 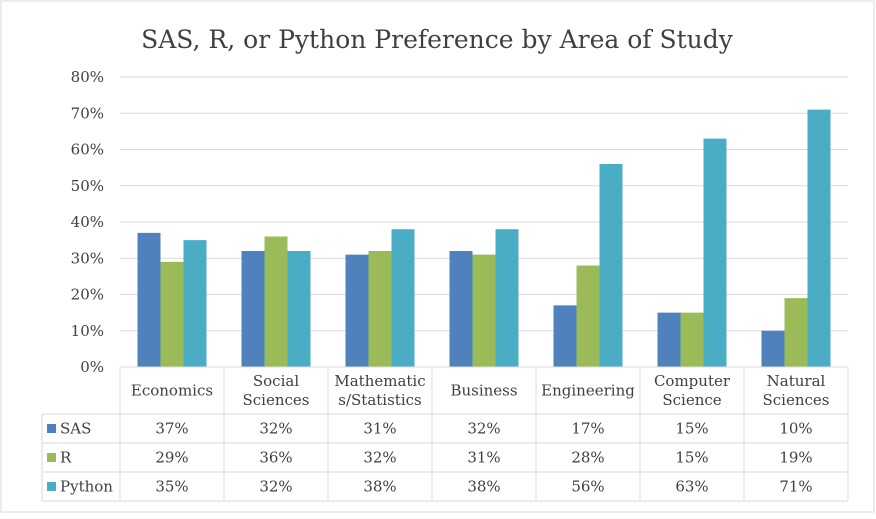 I want to click on series-name: Python, so click(x=86, y=487).